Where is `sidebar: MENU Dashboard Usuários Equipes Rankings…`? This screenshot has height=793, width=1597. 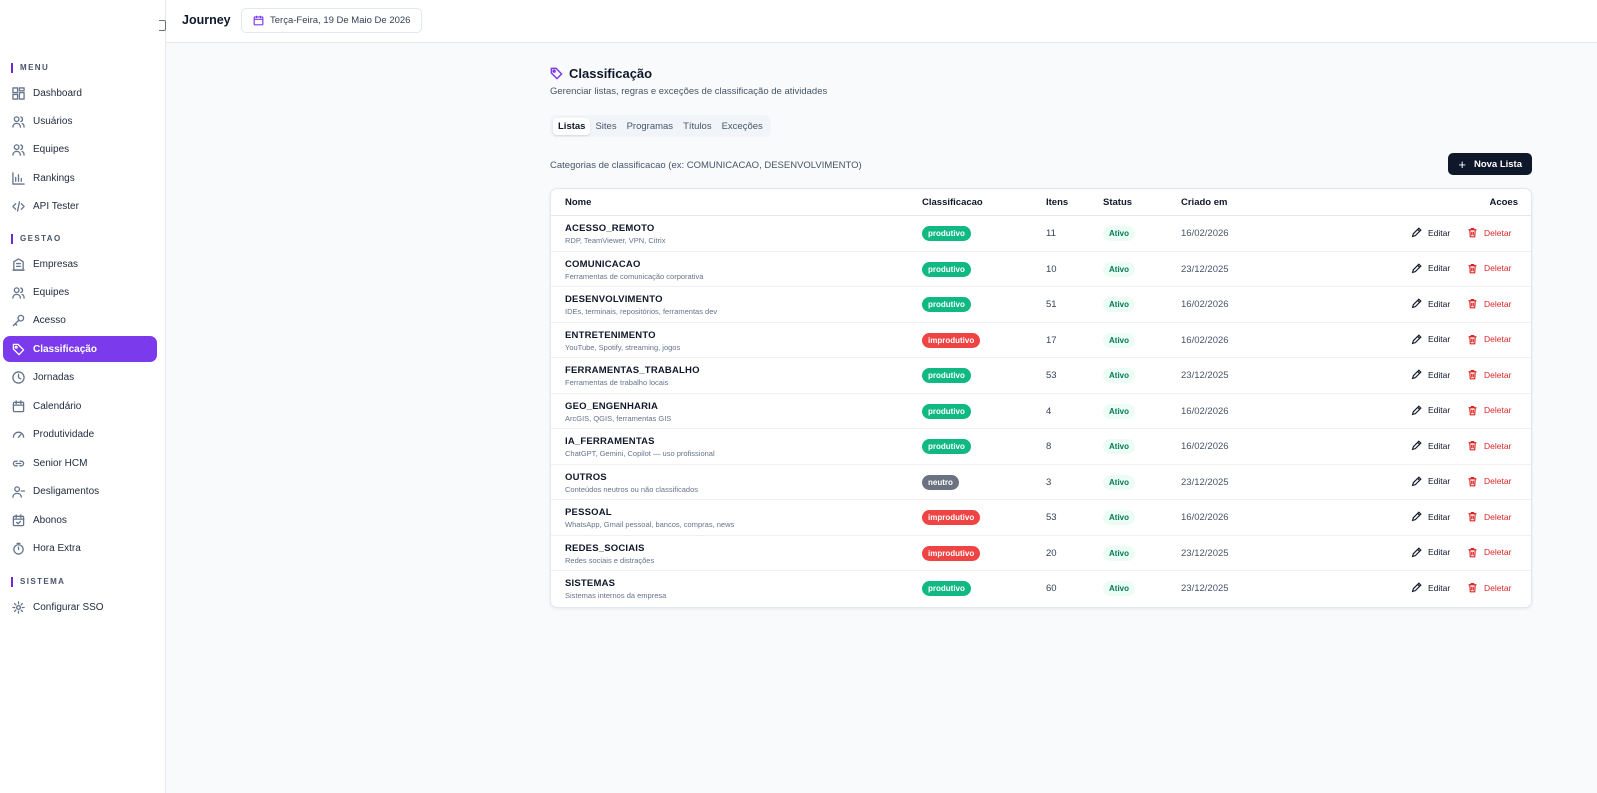 sidebar: MENU Dashboard Usuários Equipes Rankings… is located at coordinates (83, 396).